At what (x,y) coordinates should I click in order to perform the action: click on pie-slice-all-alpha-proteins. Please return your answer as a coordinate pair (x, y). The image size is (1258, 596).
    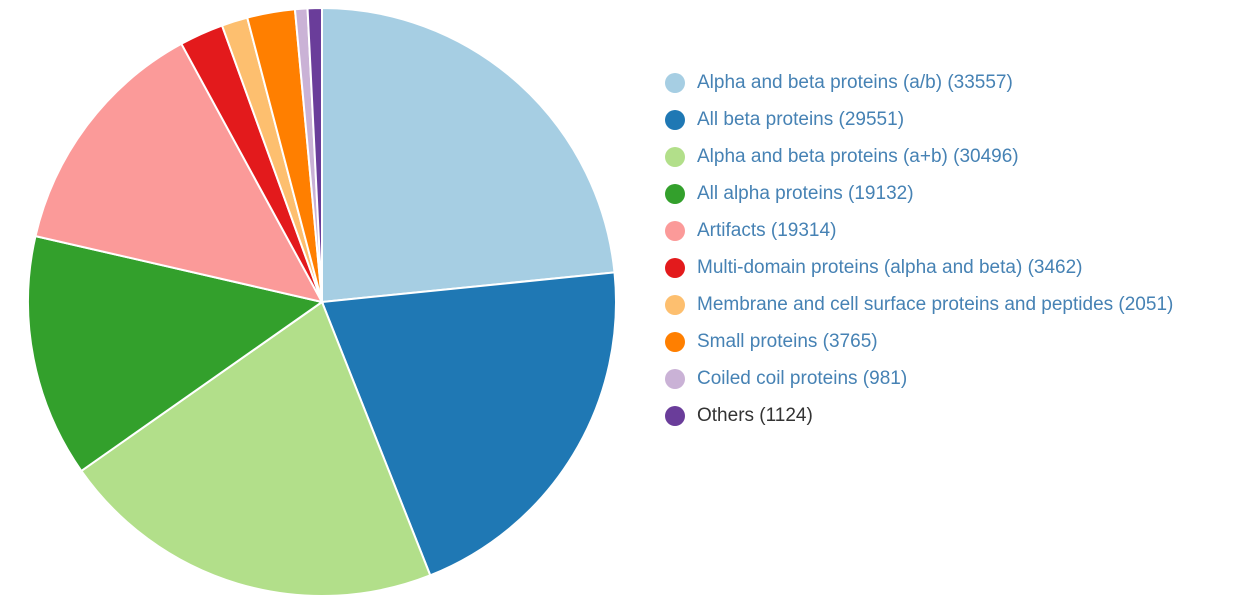
    Looking at the image, I should click on (176, 353).